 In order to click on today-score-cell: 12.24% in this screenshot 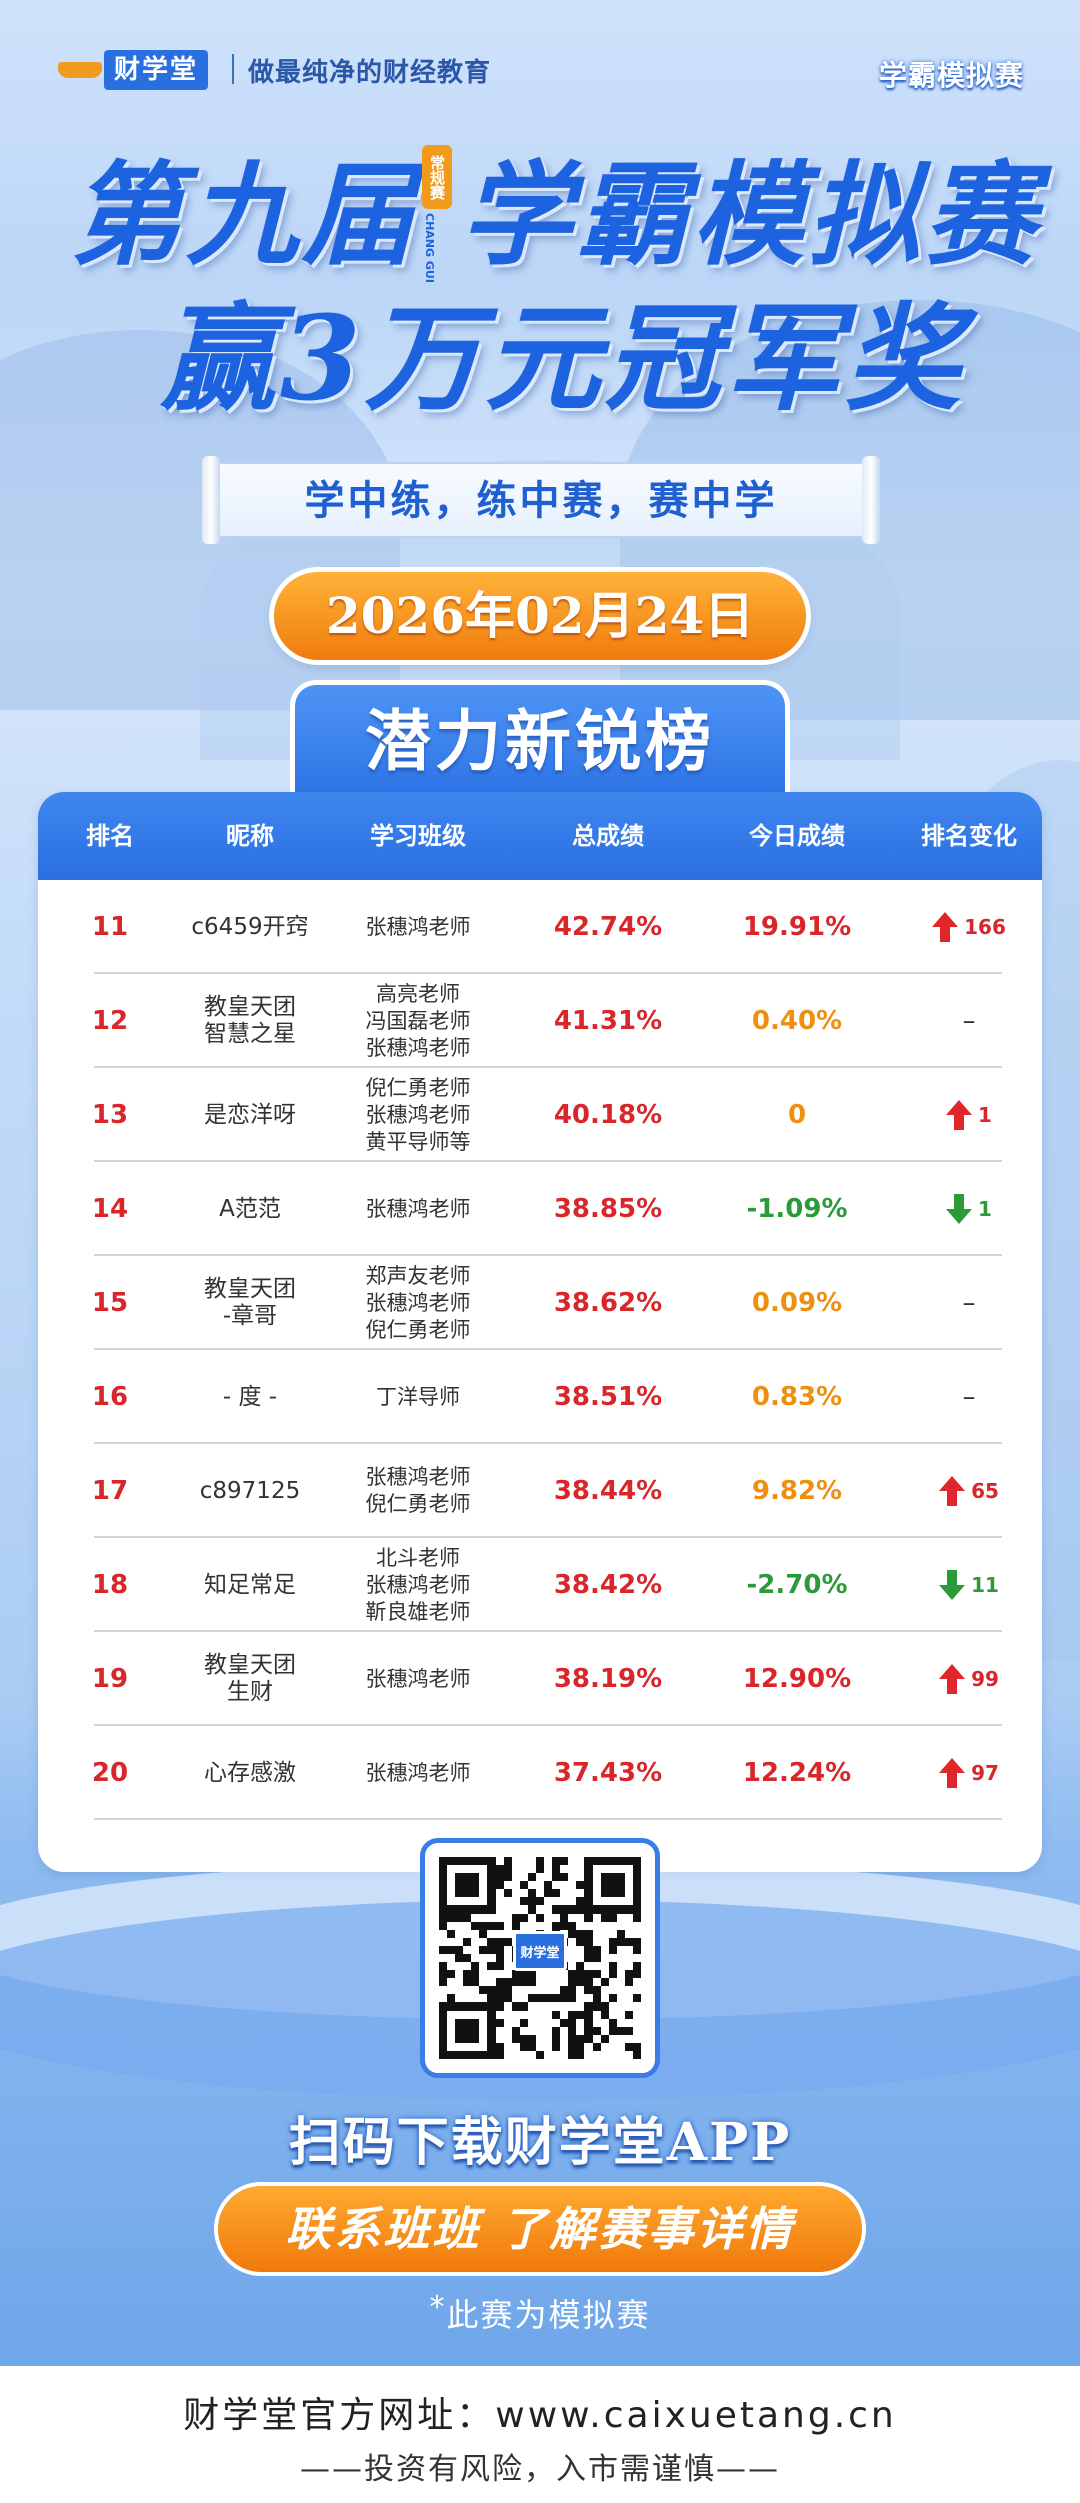, I will do `click(797, 1772)`.